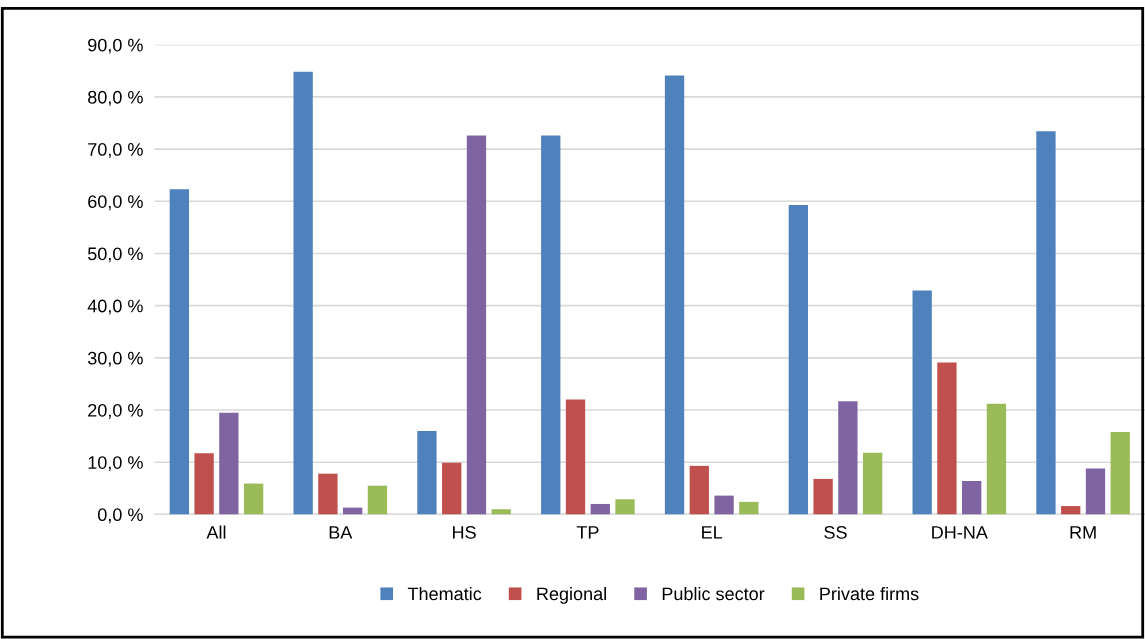 This screenshot has width=1145, height=639. I want to click on y-tick-label: 90,0 %, so click(115, 46).